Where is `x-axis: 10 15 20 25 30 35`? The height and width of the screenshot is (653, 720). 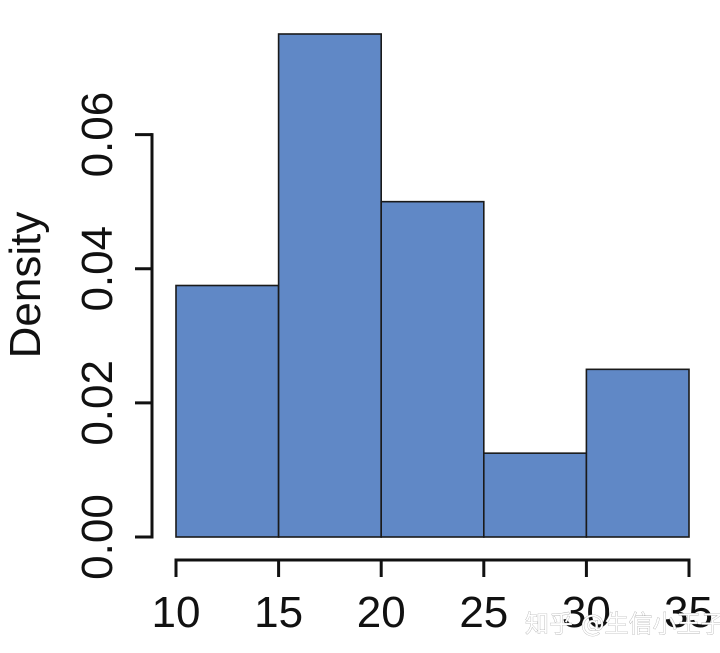
x-axis: 10 15 20 25 30 35 is located at coordinates (432, 597).